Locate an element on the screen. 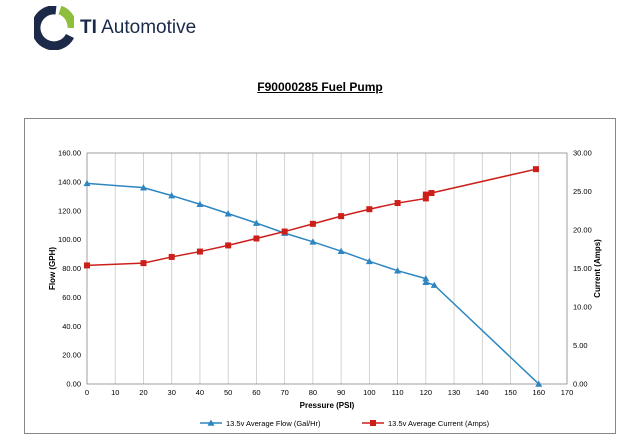  x-tick-label: 60 is located at coordinates (256, 392).